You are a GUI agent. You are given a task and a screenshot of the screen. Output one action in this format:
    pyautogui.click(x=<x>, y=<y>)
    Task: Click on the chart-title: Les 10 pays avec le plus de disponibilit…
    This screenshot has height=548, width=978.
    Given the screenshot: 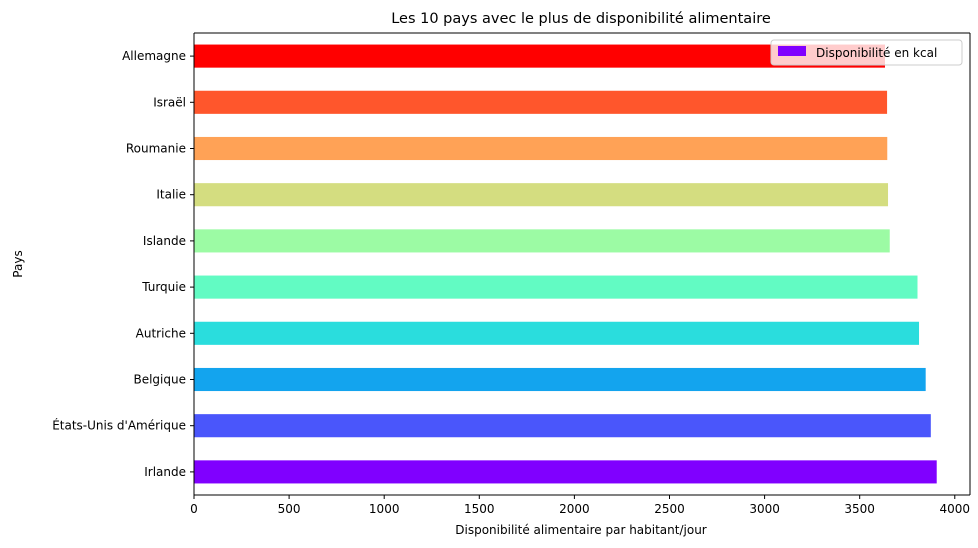 What is the action you would take?
    pyautogui.click(x=581, y=19)
    